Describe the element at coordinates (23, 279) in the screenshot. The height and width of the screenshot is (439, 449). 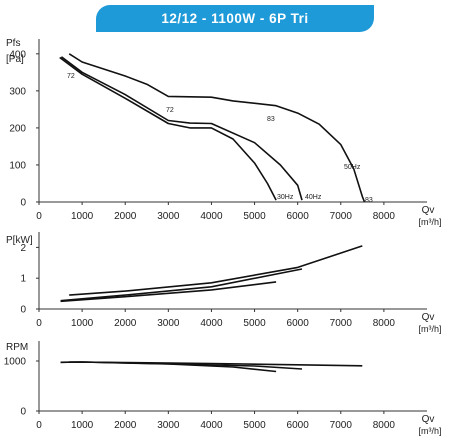
I see `y-tick-label: 1` at that location.